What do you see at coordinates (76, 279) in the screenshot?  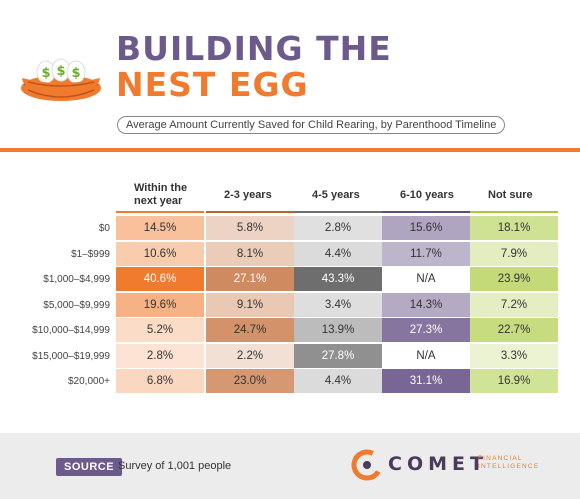 I see `row-label: $1,000–$4,999` at bounding box center [76, 279].